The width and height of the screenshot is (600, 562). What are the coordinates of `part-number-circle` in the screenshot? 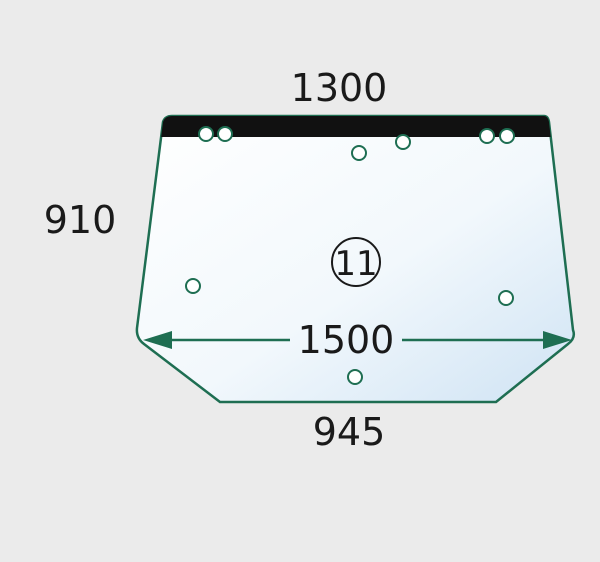 It's located at (356, 262).